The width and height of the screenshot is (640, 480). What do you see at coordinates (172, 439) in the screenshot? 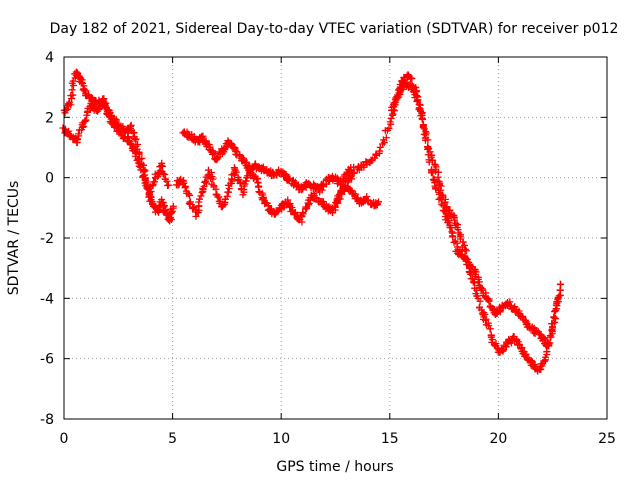
I see `x-tick-label: 5` at bounding box center [172, 439].